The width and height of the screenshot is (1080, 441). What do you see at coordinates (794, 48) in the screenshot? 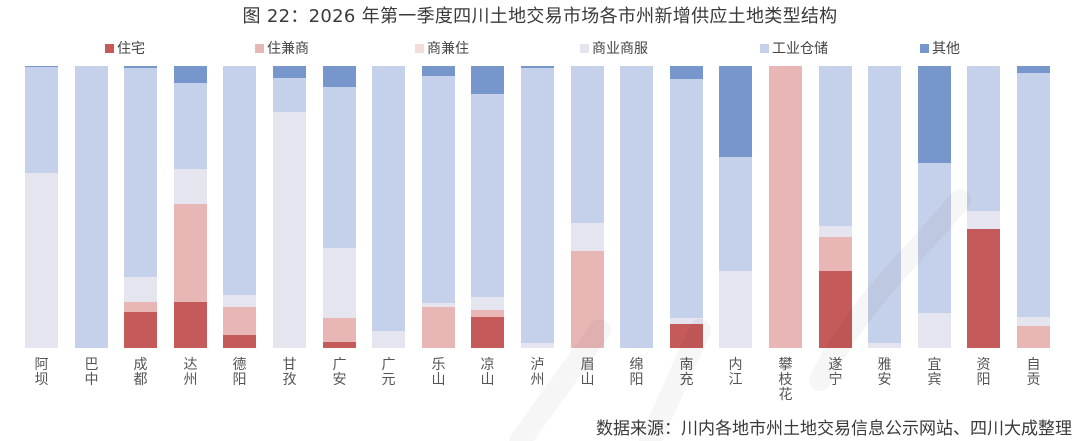
I see `legend-item-gongye: 工业仓储` at bounding box center [794, 48].